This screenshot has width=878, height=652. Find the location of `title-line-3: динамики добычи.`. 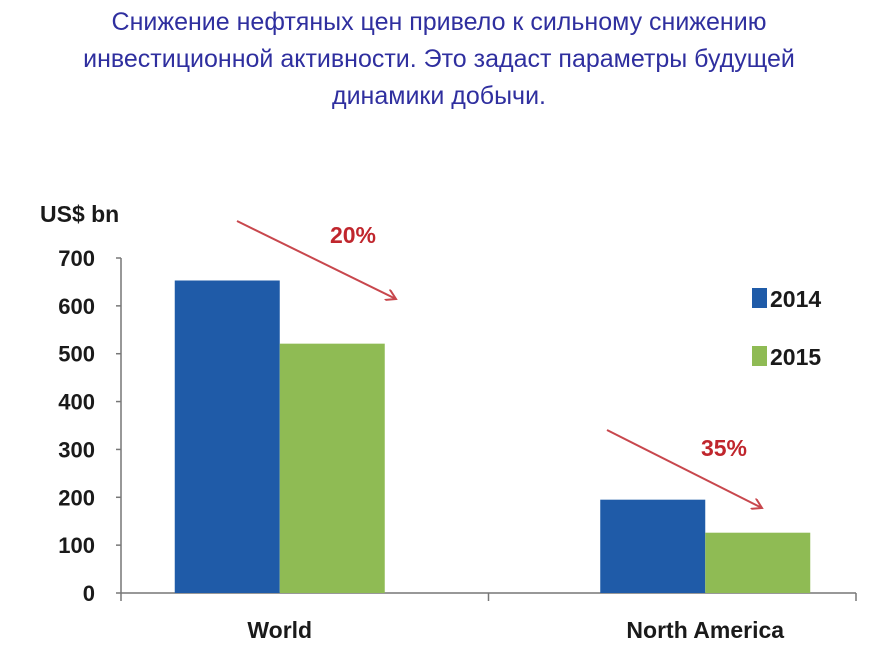

title-line-3: динамики добычи. is located at coordinates (439, 96).